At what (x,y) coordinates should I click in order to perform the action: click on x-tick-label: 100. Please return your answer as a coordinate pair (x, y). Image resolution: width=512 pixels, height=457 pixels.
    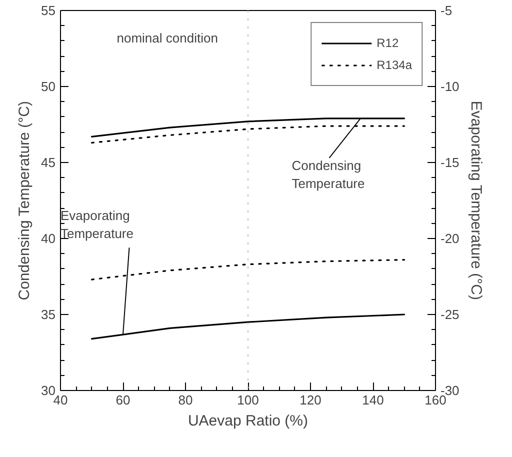
    Looking at the image, I should click on (248, 400).